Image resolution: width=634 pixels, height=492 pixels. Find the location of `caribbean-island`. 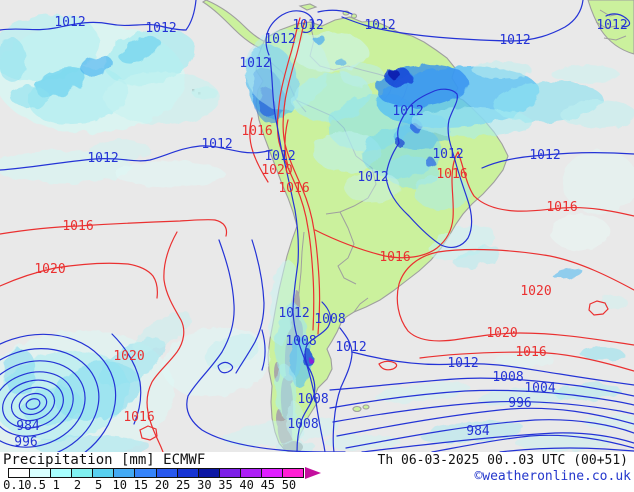

caribbean-island is located at coordinates (308, 7).